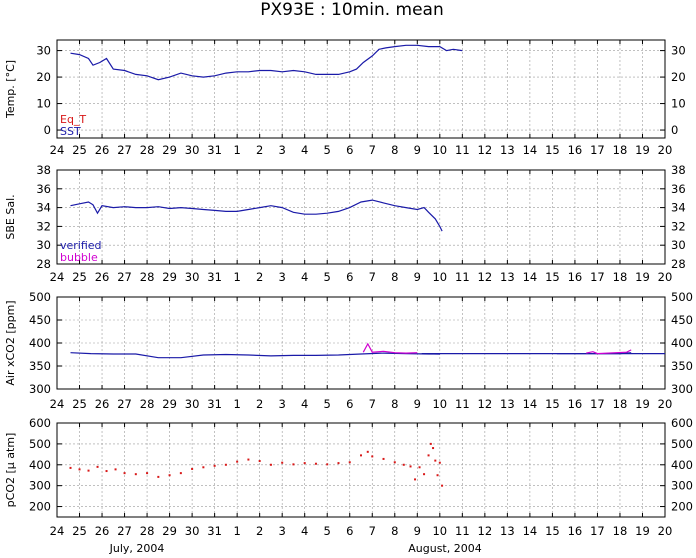 The height and width of the screenshot is (558, 696). What do you see at coordinates (43, 208) in the screenshot?
I see `y-tick-label-left: 34` at bounding box center [43, 208].